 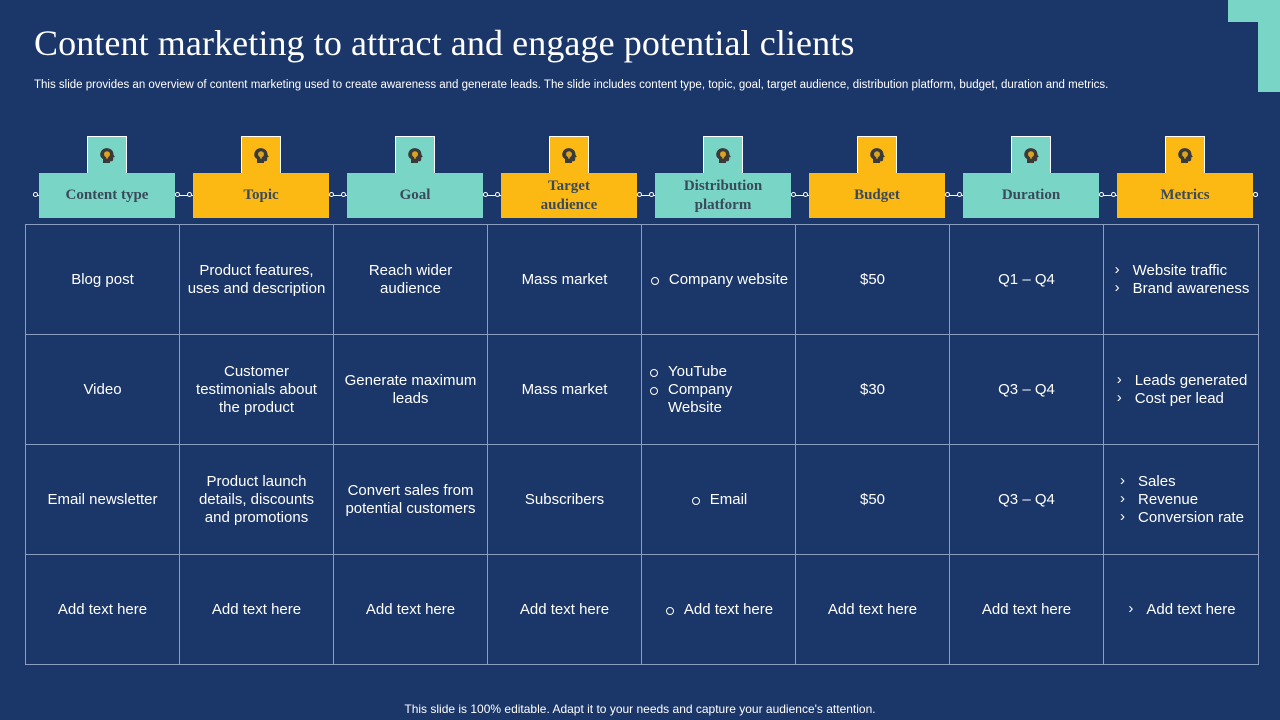 I want to click on cell-goal: Generate maximum leads, so click(x=410, y=389).